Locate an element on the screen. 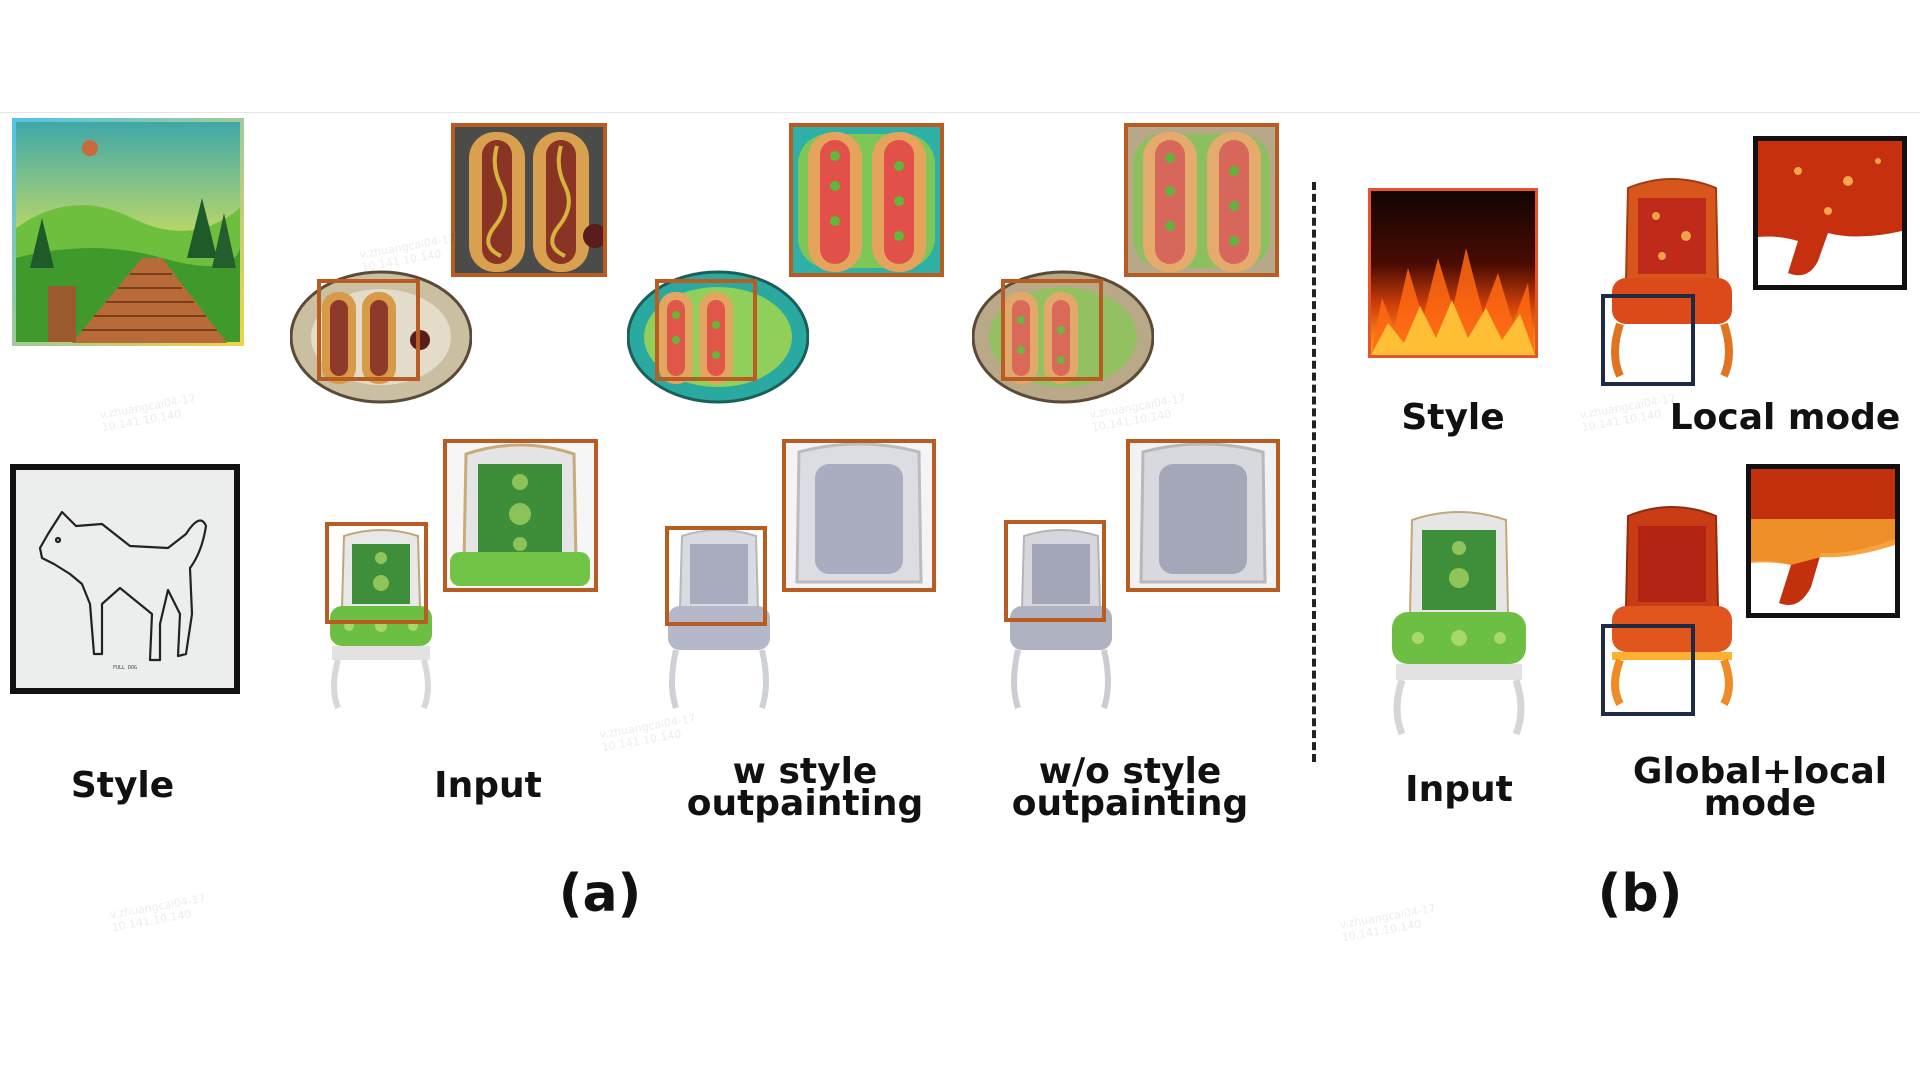  wostyle-hotdog-zoom is located at coordinates (1201, 200).